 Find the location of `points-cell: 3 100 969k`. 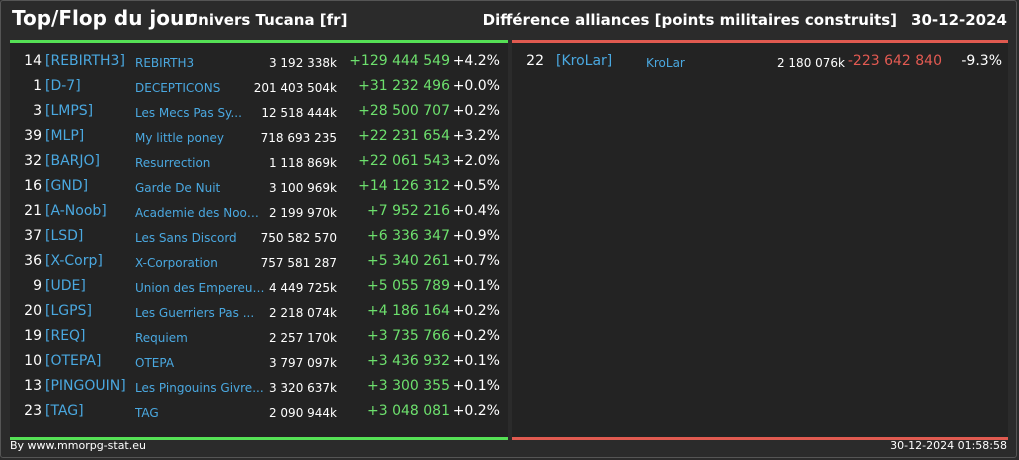

points-cell: 3 100 969k is located at coordinates (302, 188).